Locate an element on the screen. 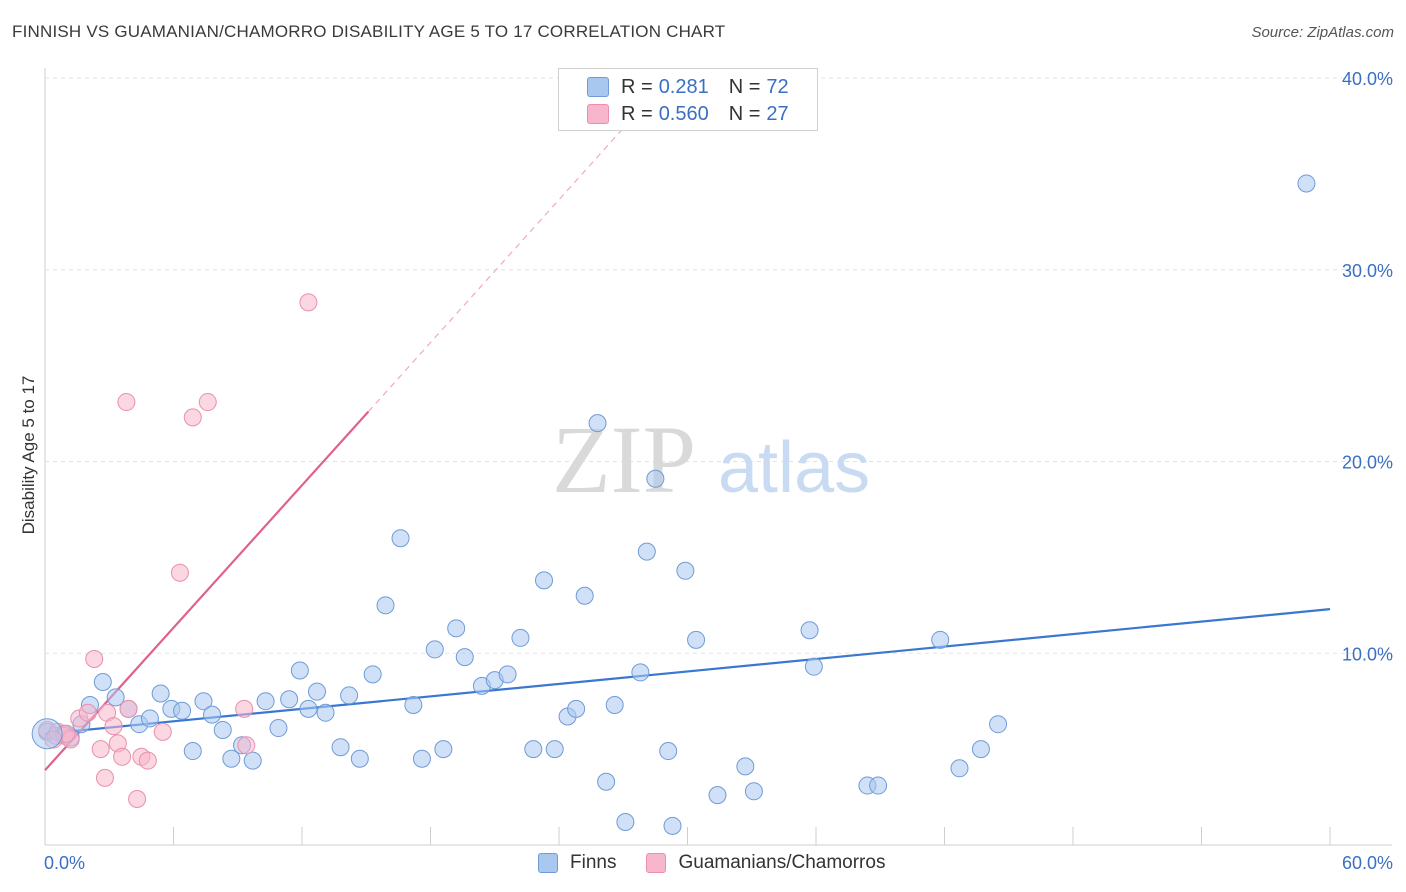 The image size is (1406, 892). bottom-legend-finns: Finns is located at coordinates (577, 863).